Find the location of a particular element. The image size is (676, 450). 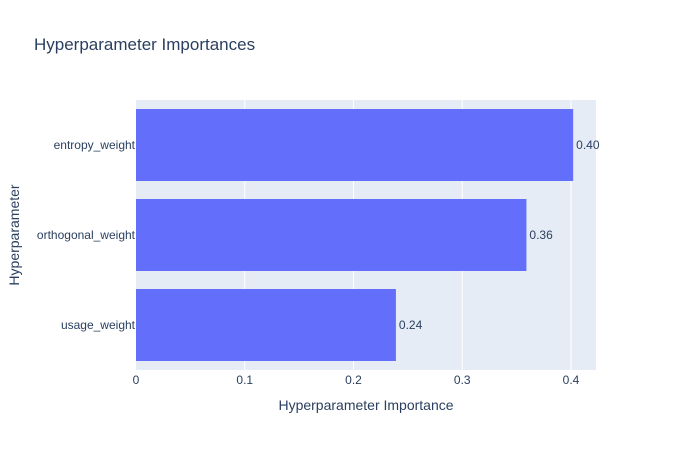

y-tick-label-usage_weight: usage_weight is located at coordinates (98, 325).